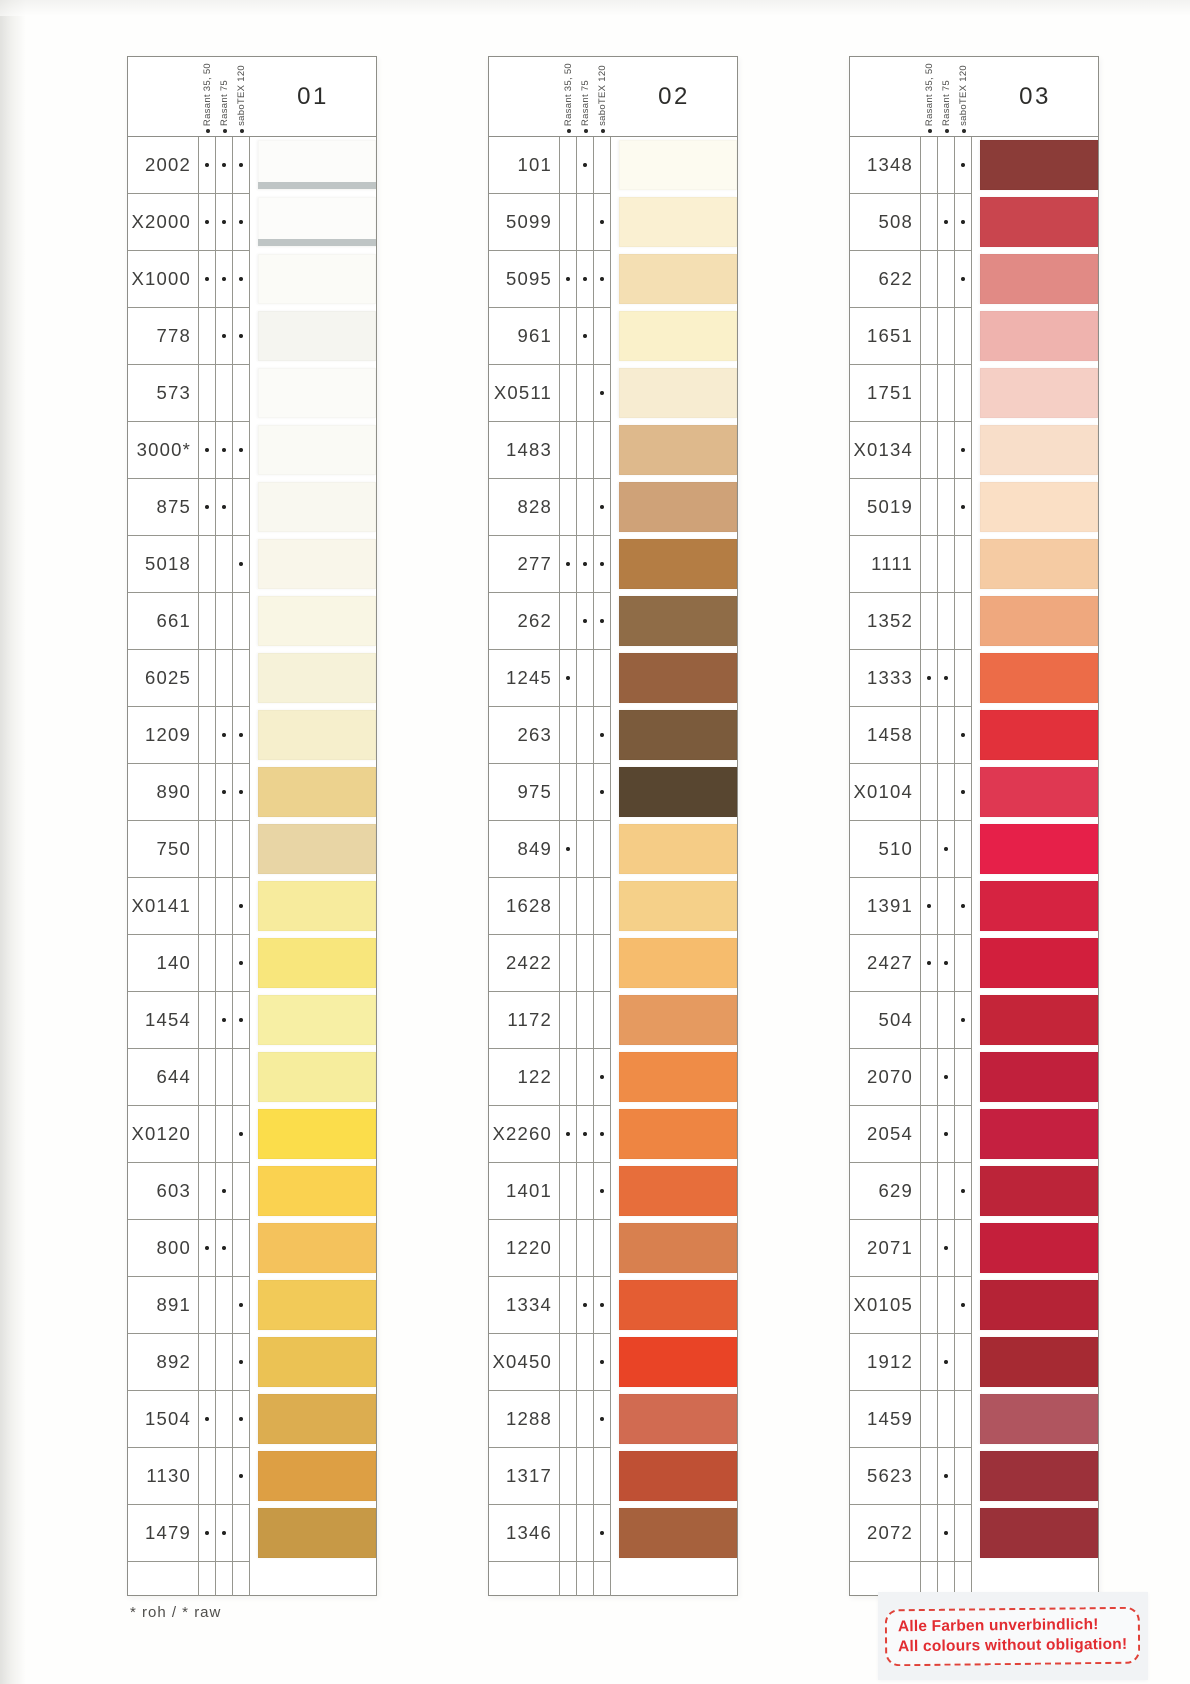 This screenshot has height=1684, width=1190. I want to click on color-code: 1483, so click(524, 450).